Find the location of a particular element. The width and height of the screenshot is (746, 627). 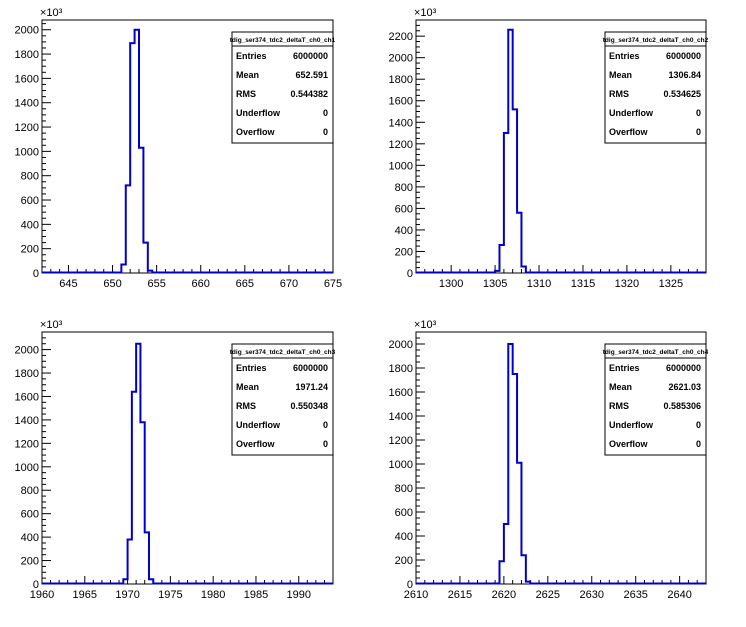

x-tick-label: 1970 is located at coordinates (127, 595).